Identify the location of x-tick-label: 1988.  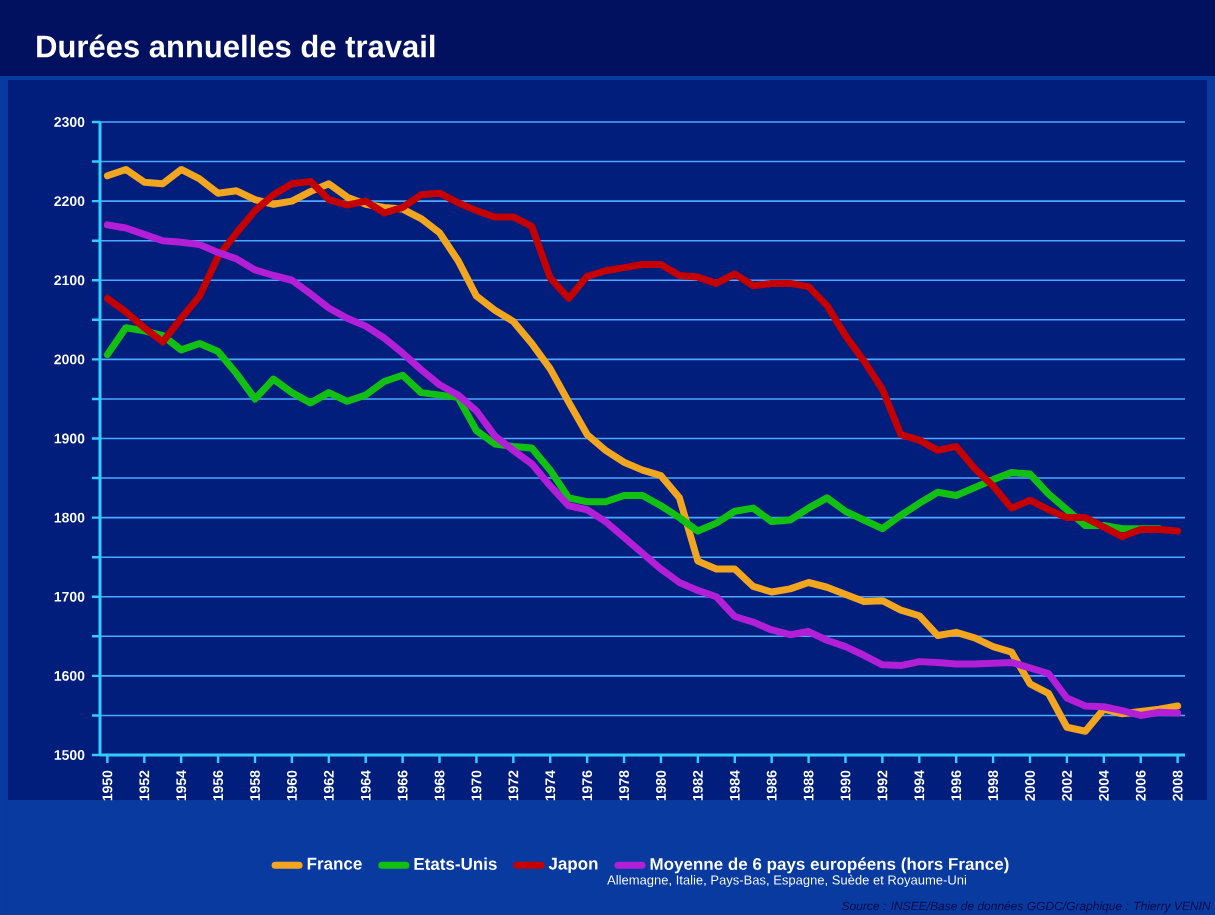
(808, 785).